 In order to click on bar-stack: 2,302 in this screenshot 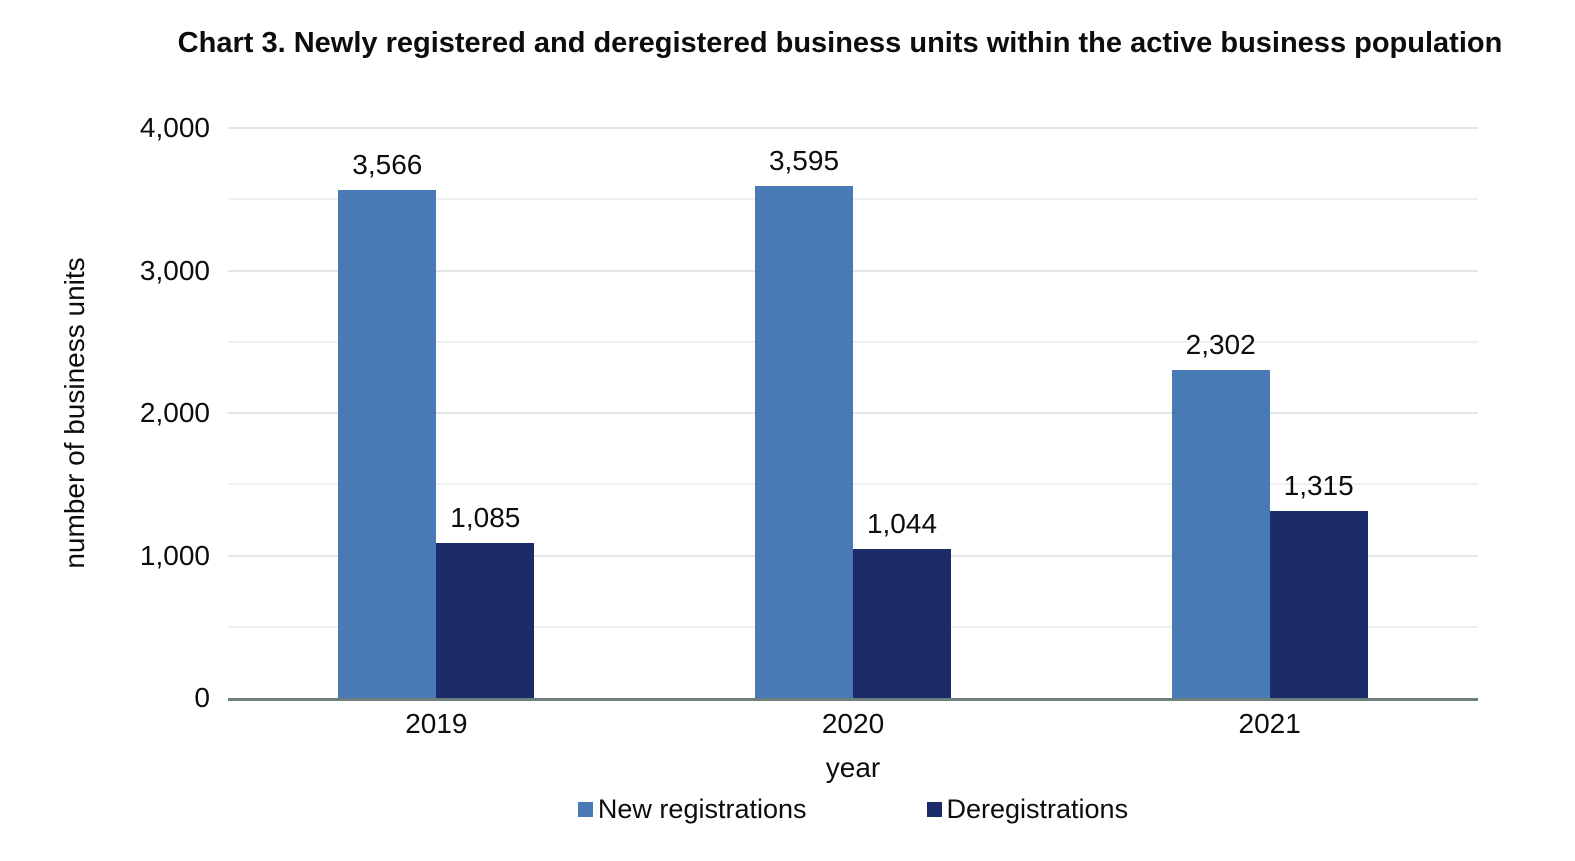, I will do `click(1220, 413)`.